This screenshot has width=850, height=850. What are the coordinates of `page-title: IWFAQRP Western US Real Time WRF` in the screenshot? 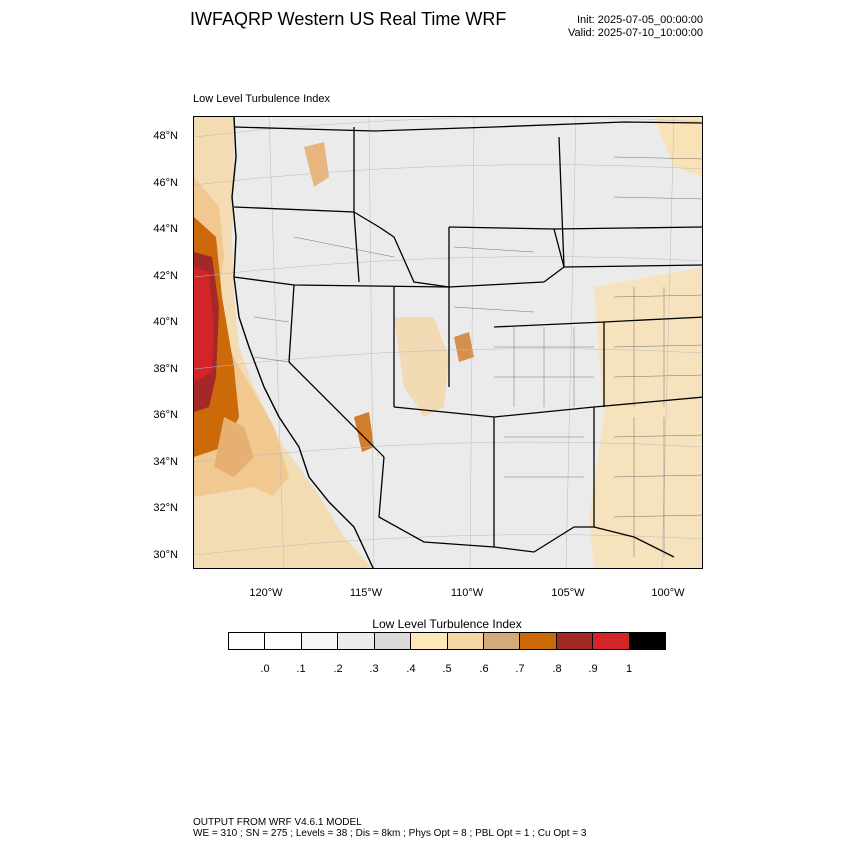 It's located at (348, 19).